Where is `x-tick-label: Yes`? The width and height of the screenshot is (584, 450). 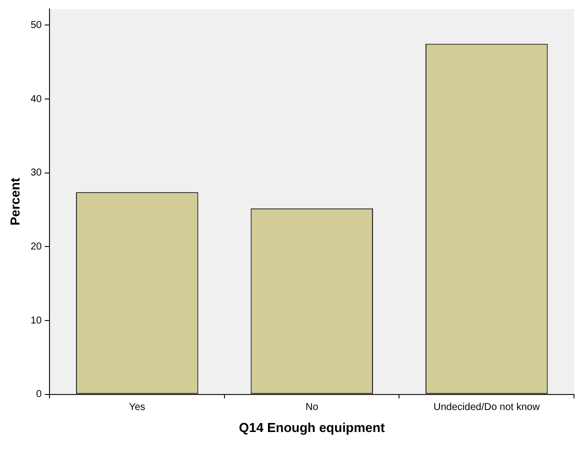
x-tick-label: Yes is located at coordinates (137, 408).